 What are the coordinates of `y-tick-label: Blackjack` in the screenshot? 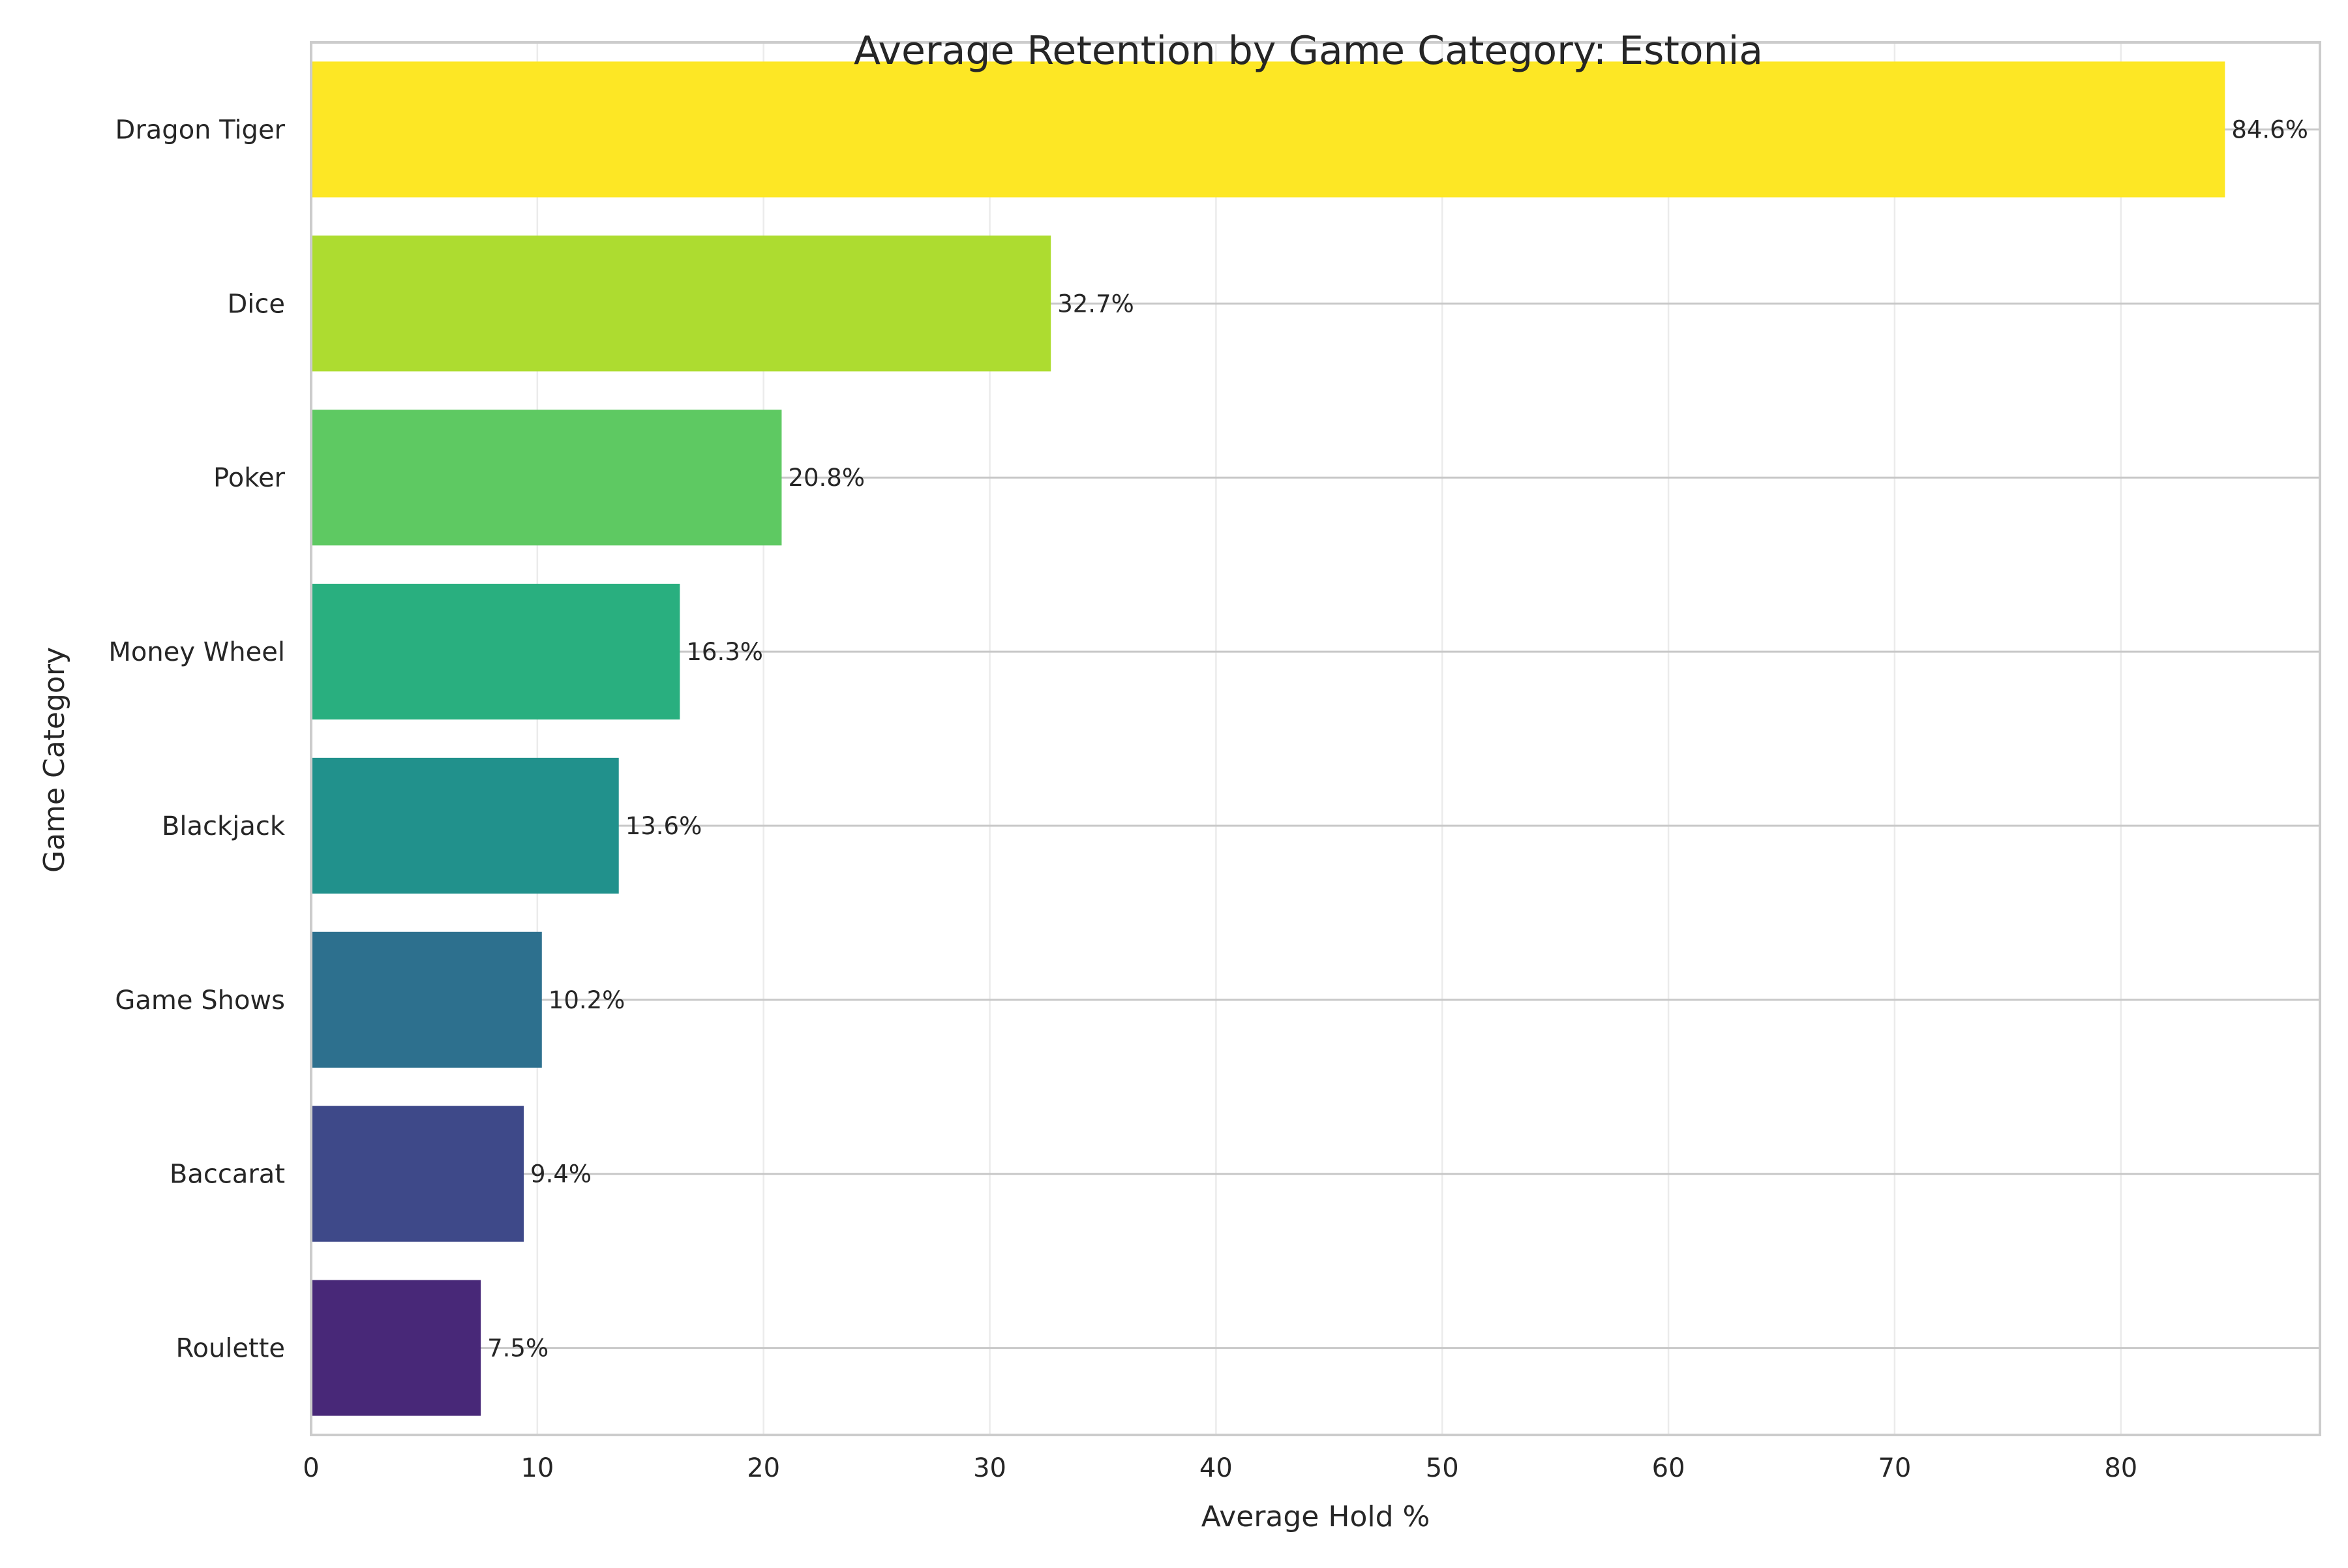 It's located at (224, 826).